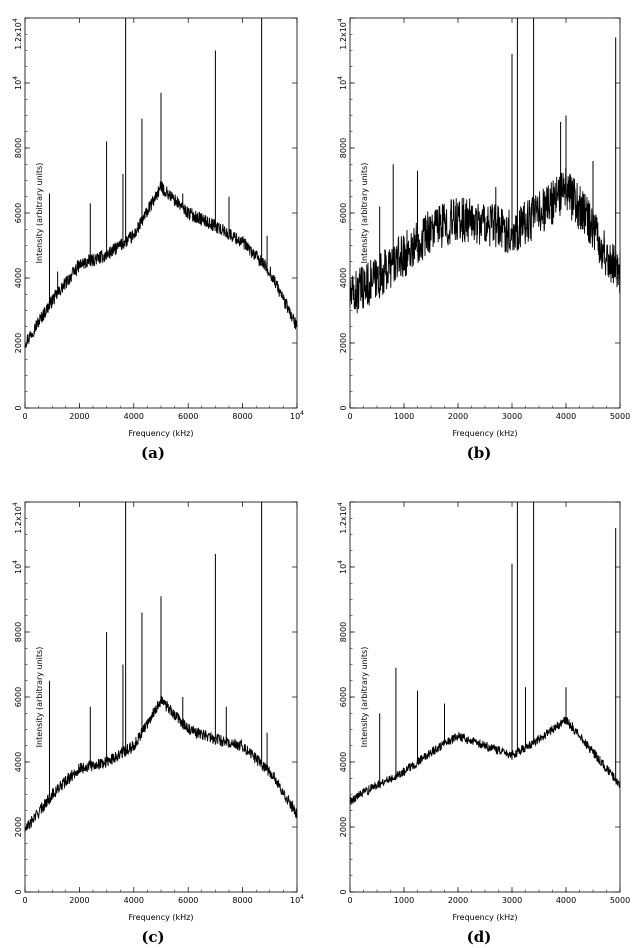 The height and width of the screenshot is (948, 632). I want to click on caption-c: (c), so click(153, 937).